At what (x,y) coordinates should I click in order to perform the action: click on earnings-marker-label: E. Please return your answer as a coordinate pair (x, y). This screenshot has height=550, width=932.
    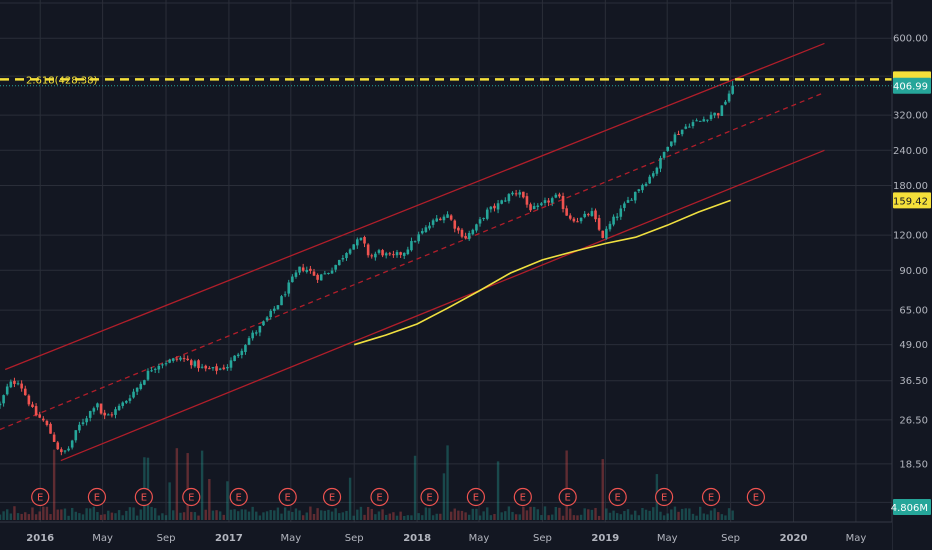
    Looking at the image, I should click on (429, 498).